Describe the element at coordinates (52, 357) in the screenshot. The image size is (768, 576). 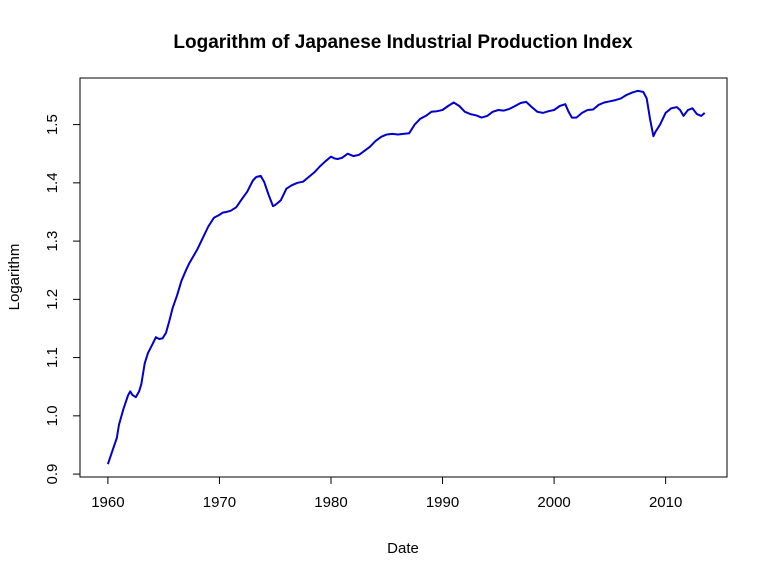
I see `y-tick-label: 1.1` at that location.